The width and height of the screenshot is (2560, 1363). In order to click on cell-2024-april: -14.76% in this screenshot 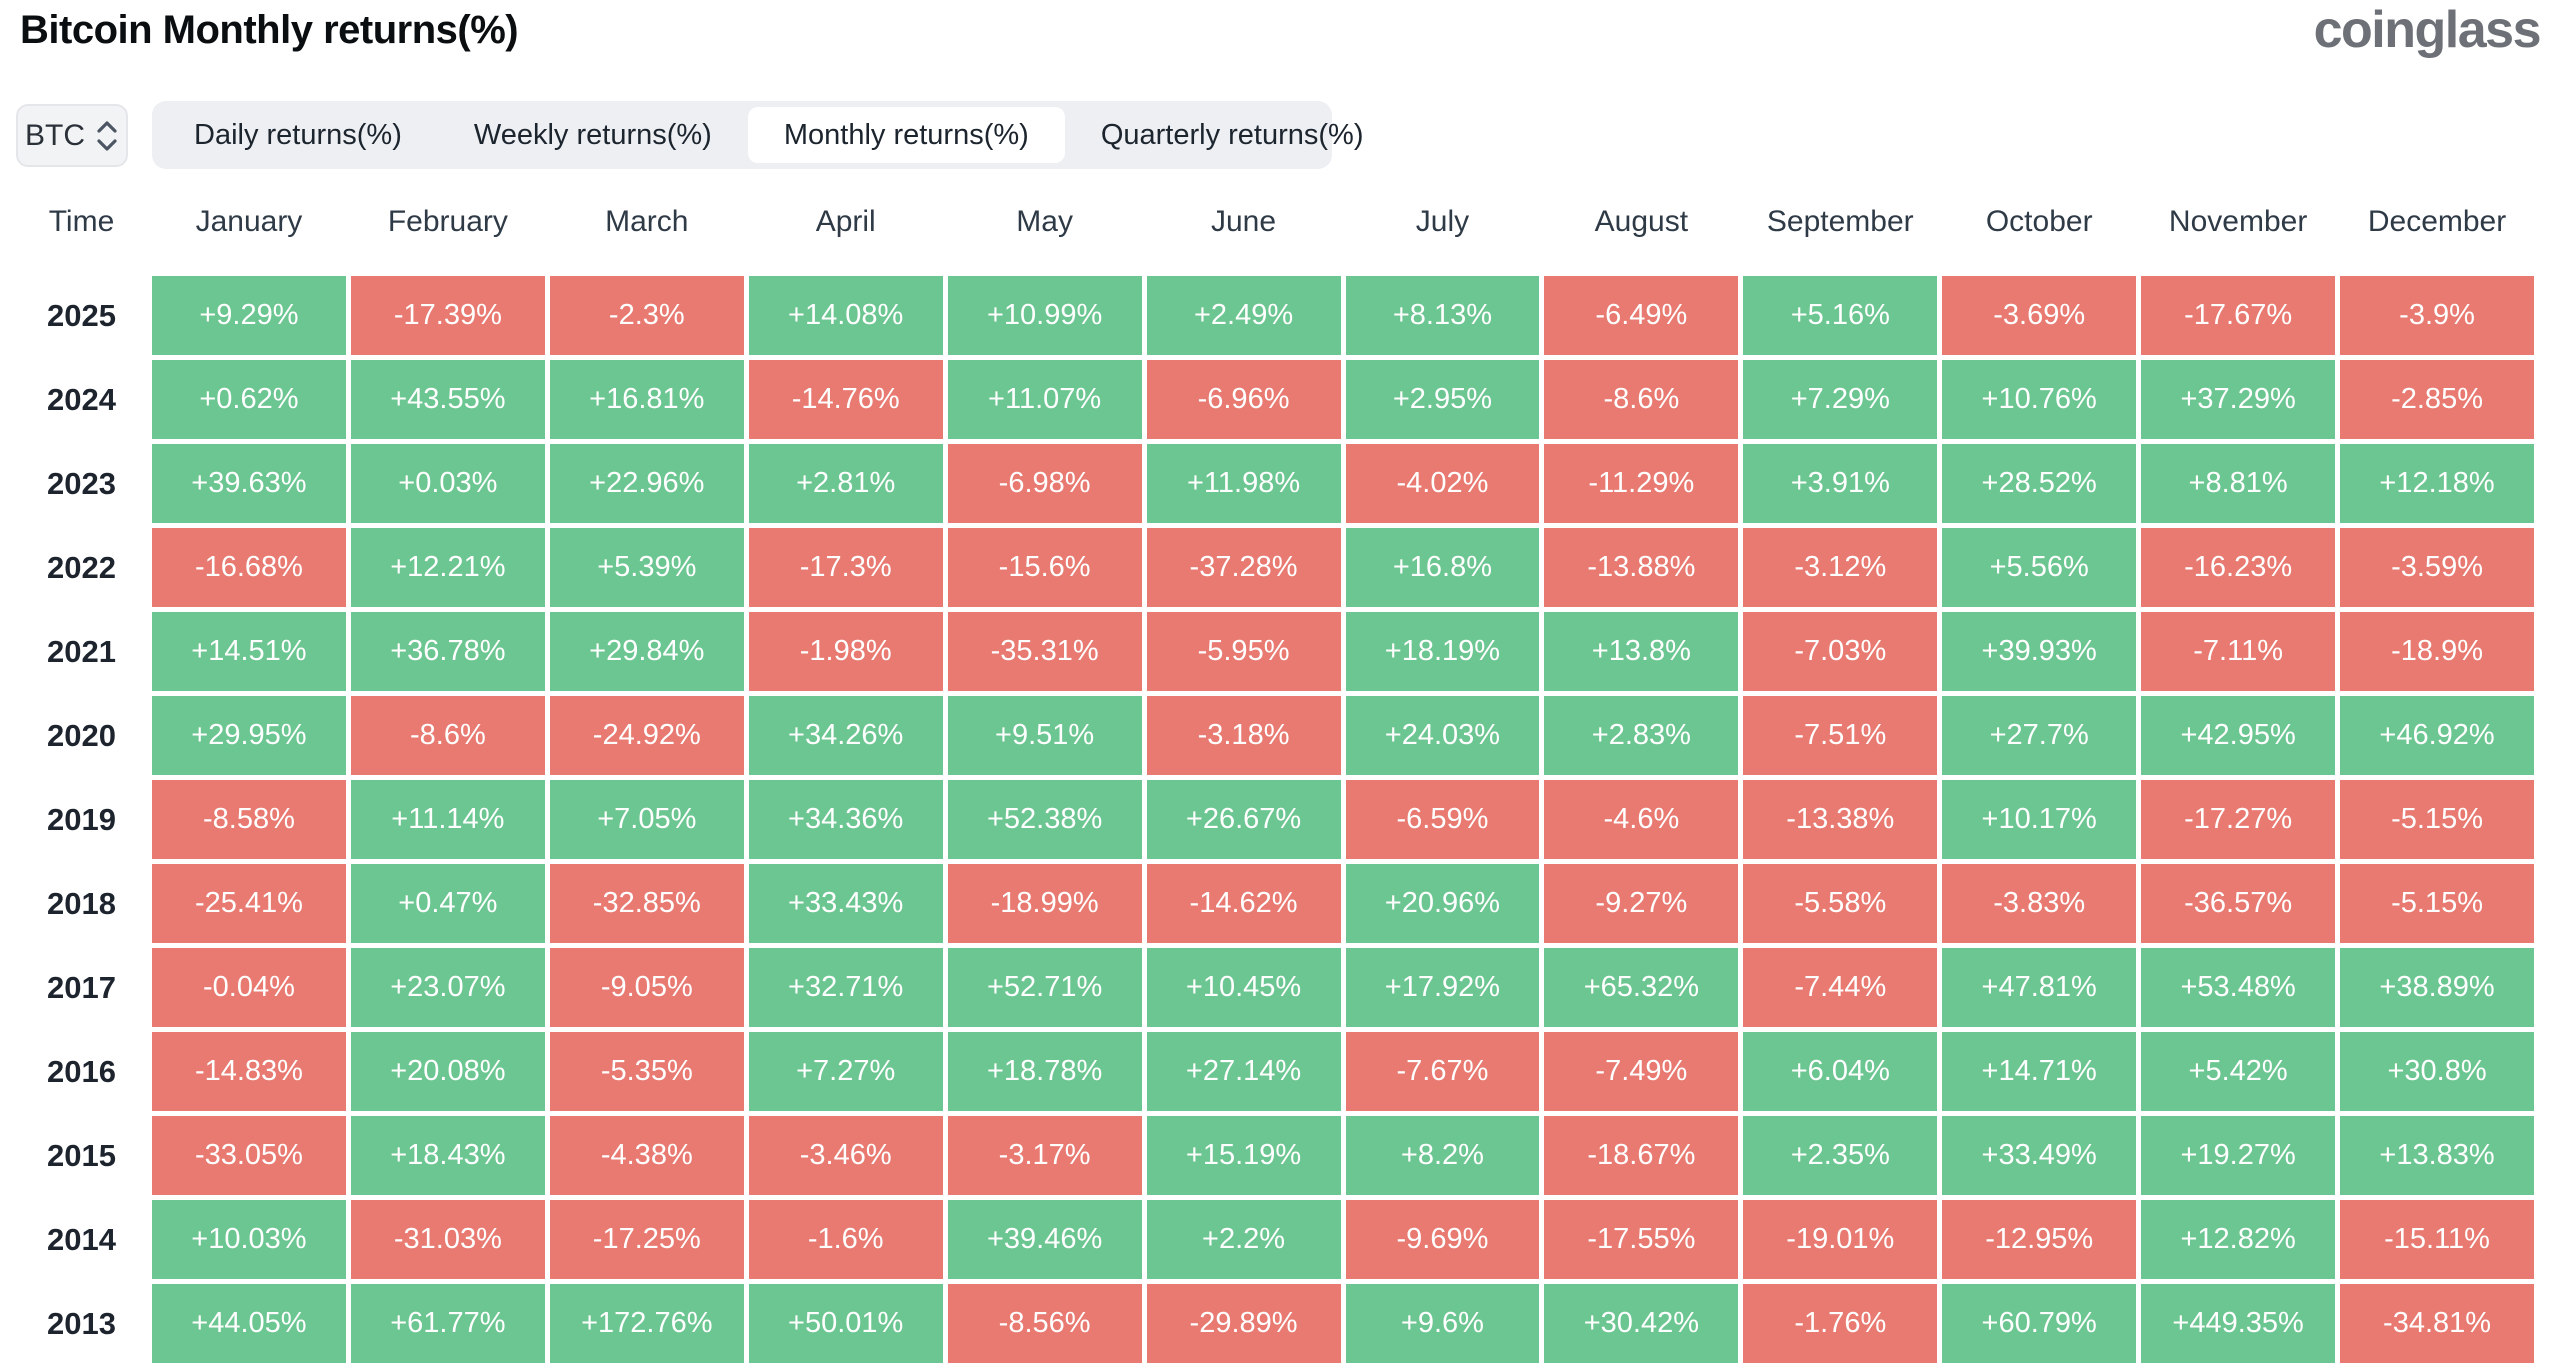, I will do `click(845, 399)`.